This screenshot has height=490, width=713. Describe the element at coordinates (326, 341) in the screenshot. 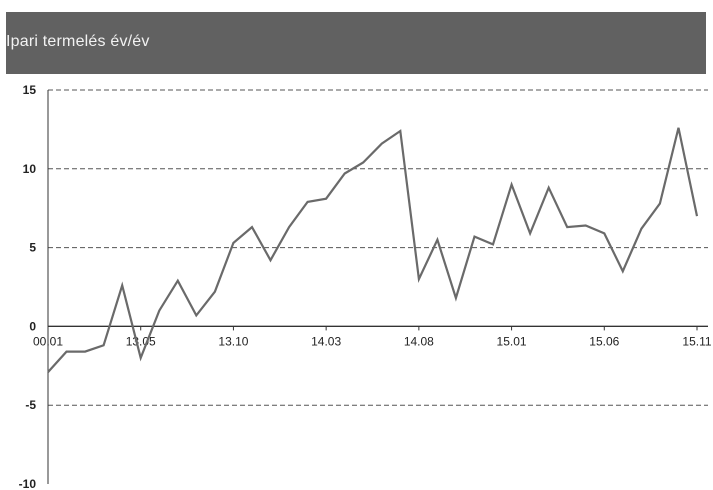

I see `x-tick-label: 14.03` at that location.